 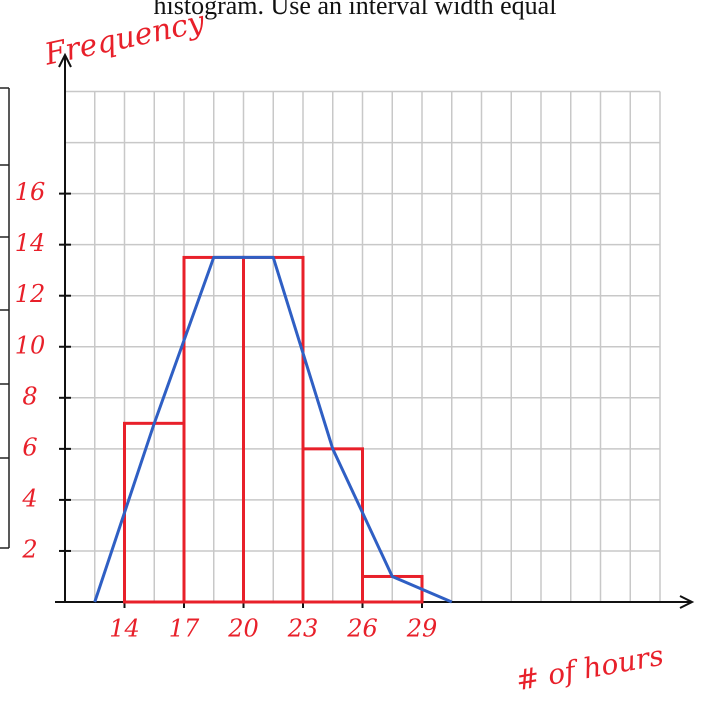 I want to click on table-fragment, so click(x=5, y=318).